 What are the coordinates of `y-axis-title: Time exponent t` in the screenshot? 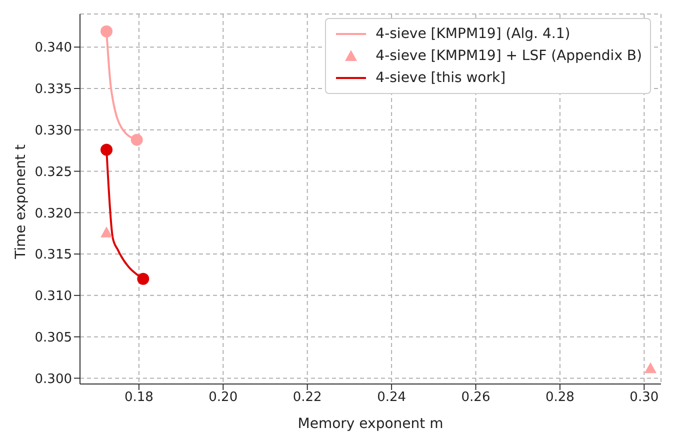 It's located at (20, 202).